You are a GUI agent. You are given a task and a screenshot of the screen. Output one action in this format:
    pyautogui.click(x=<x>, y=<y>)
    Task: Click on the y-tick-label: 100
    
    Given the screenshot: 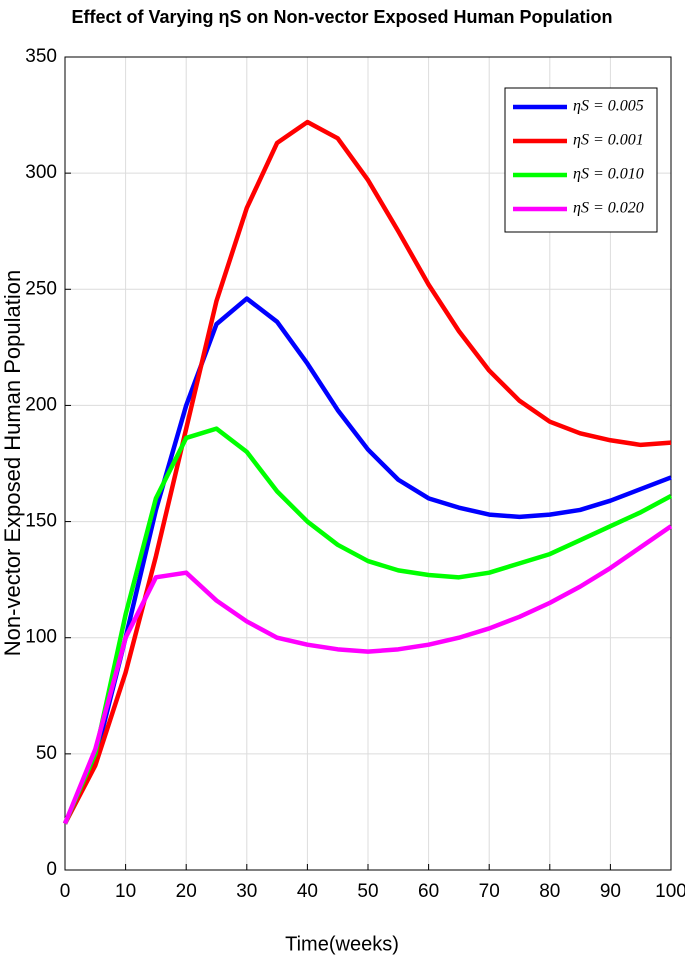 What is the action you would take?
    pyautogui.click(x=41, y=637)
    